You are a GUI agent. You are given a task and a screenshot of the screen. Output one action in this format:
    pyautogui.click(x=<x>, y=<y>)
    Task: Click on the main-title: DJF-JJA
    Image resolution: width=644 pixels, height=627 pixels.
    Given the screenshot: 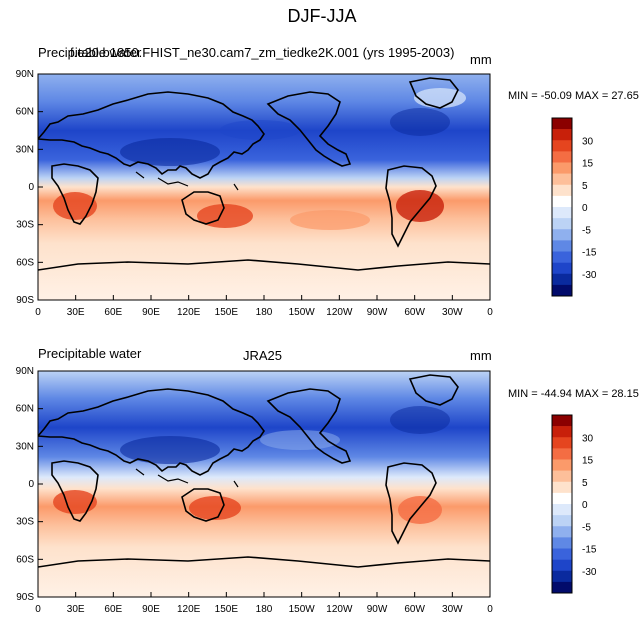 What is the action you would take?
    pyautogui.click(x=322, y=16)
    